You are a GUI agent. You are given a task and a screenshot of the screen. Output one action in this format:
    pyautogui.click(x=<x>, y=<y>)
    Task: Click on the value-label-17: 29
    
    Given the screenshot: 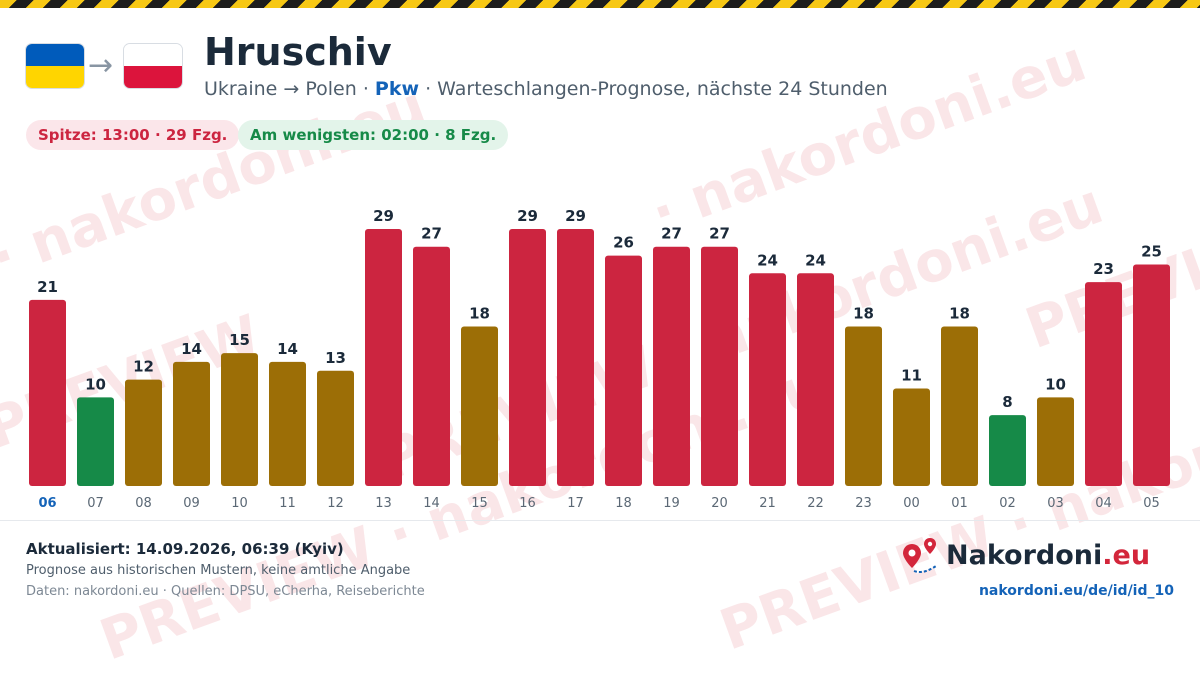 What is the action you would take?
    pyautogui.click(x=575, y=216)
    